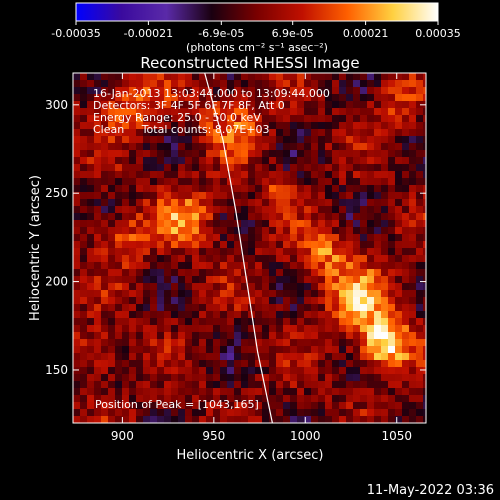 The width and height of the screenshot is (500, 500). Describe the element at coordinates (75, 33) in the screenshot. I see `colorbar-tick-label: -0.00035` at that location.